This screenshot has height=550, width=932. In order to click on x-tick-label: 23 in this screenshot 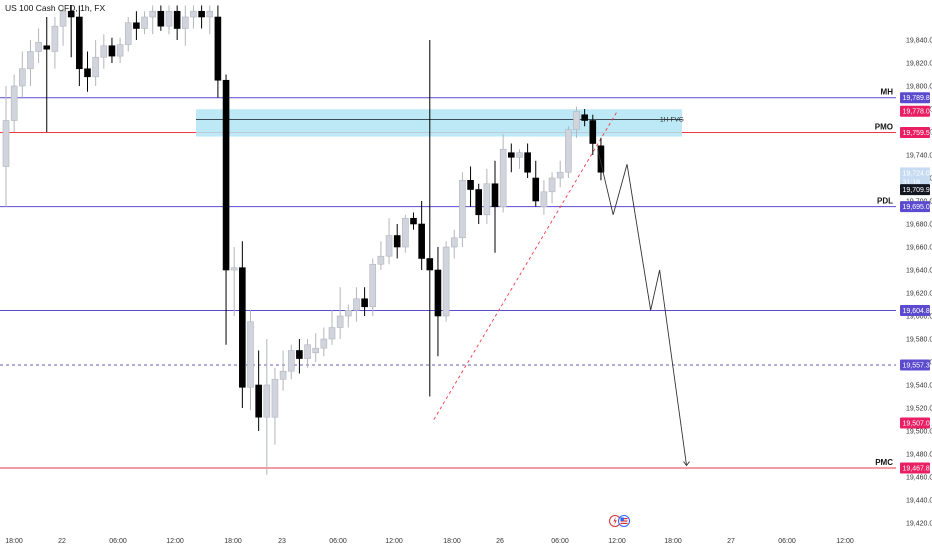, I will do `click(282, 541)`.